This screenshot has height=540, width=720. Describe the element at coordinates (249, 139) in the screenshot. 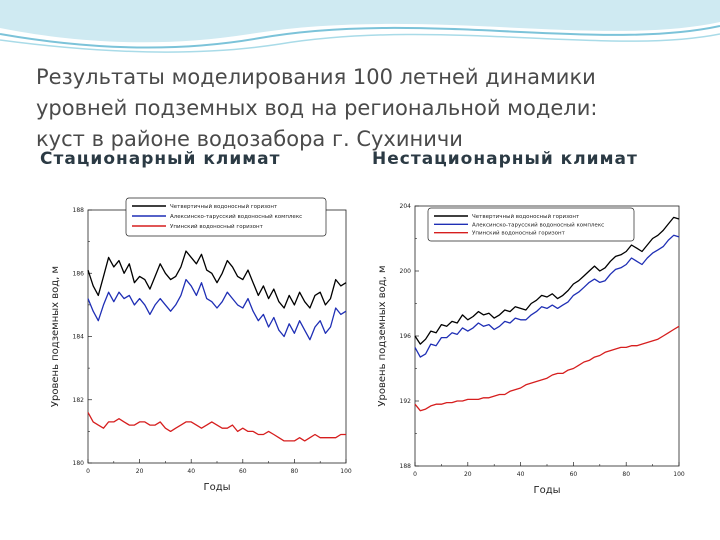

I see `slide-title-line-3: куст в районе водозабора г. Сухиничи` at that location.